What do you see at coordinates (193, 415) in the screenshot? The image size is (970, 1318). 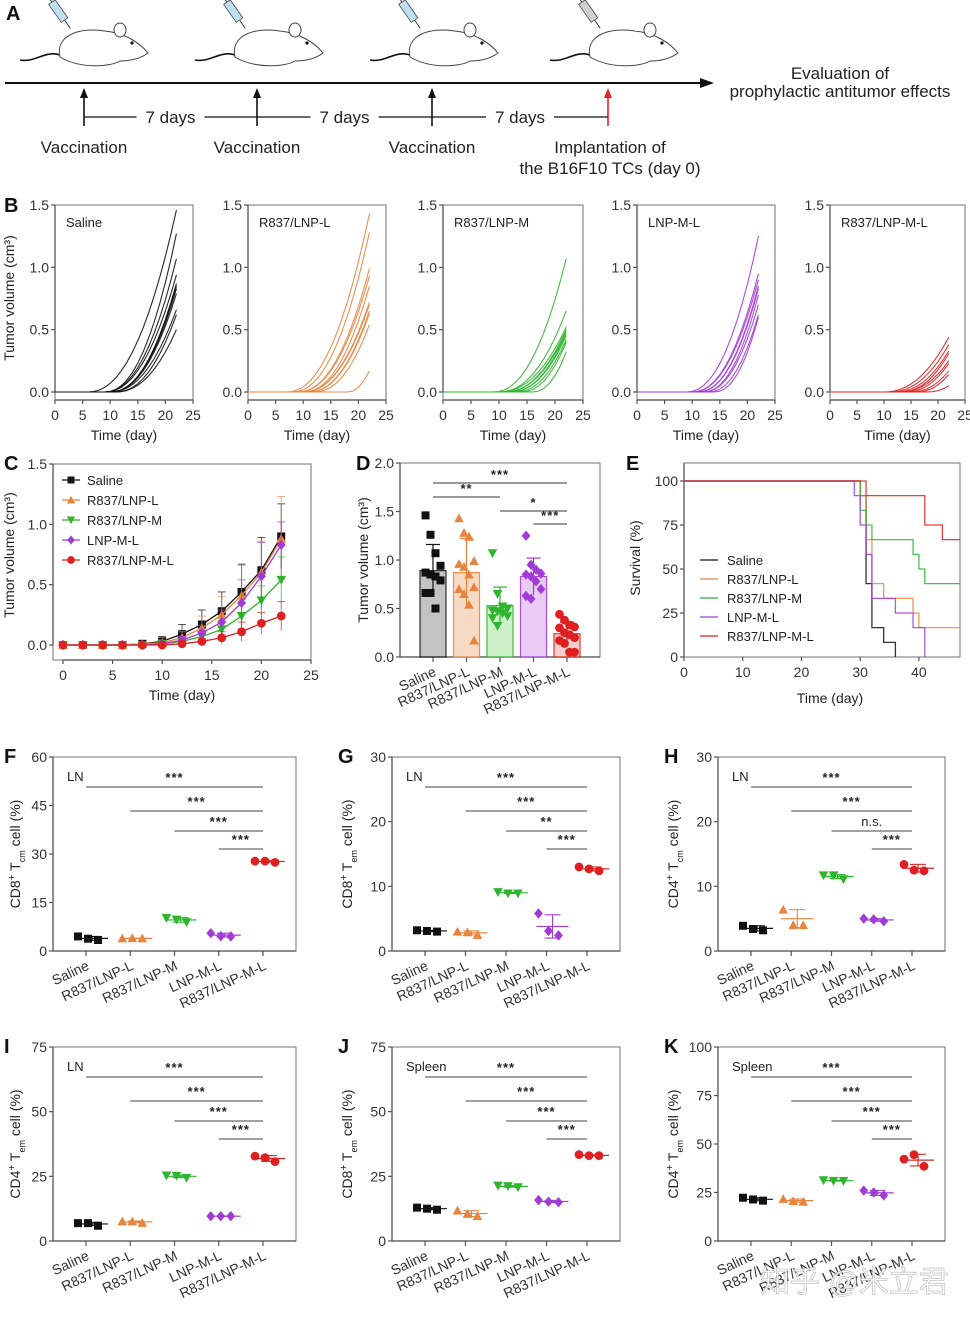 I see `x-tick-label: 25` at bounding box center [193, 415].